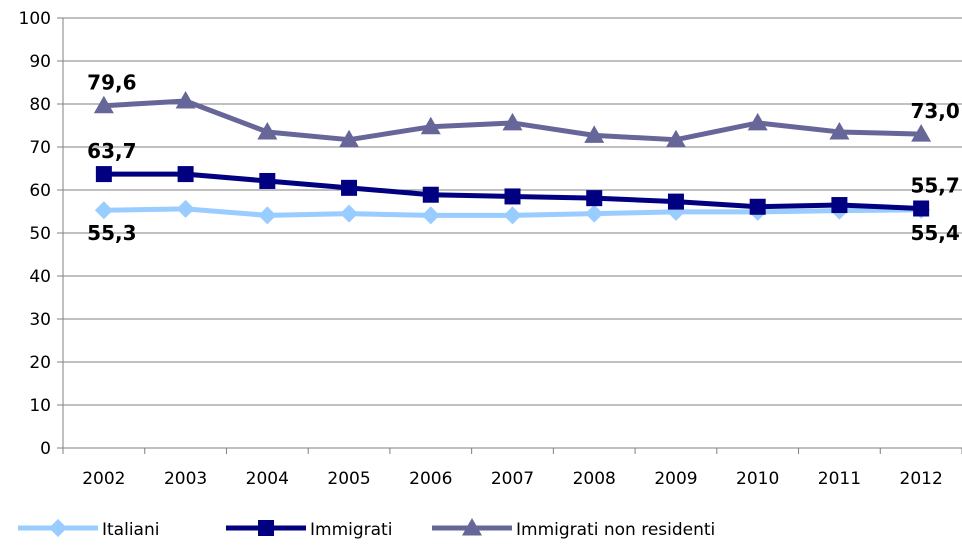 Image resolution: width=962 pixels, height=547 pixels. I want to click on y-tick-label: 10, so click(40, 406).